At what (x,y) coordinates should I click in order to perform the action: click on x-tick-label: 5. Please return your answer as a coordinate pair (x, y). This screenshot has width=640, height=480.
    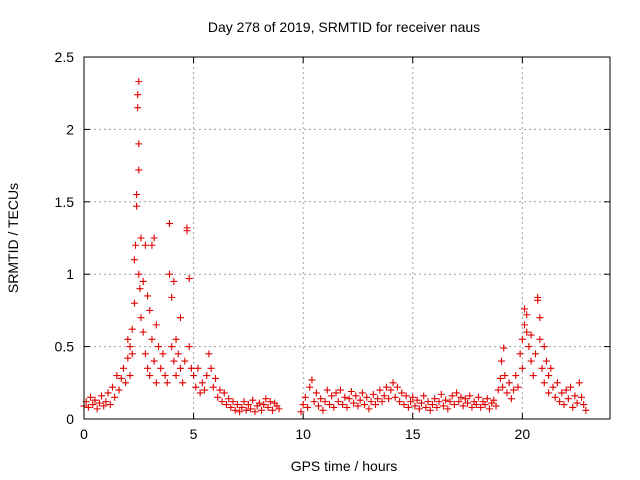
    Looking at the image, I should click on (194, 434).